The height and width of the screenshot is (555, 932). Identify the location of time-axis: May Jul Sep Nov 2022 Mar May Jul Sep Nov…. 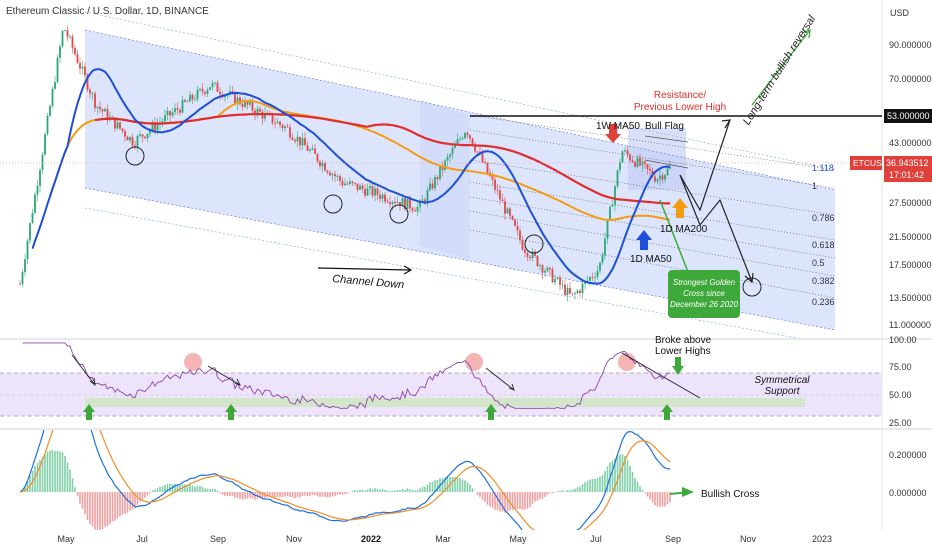
(444, 539).